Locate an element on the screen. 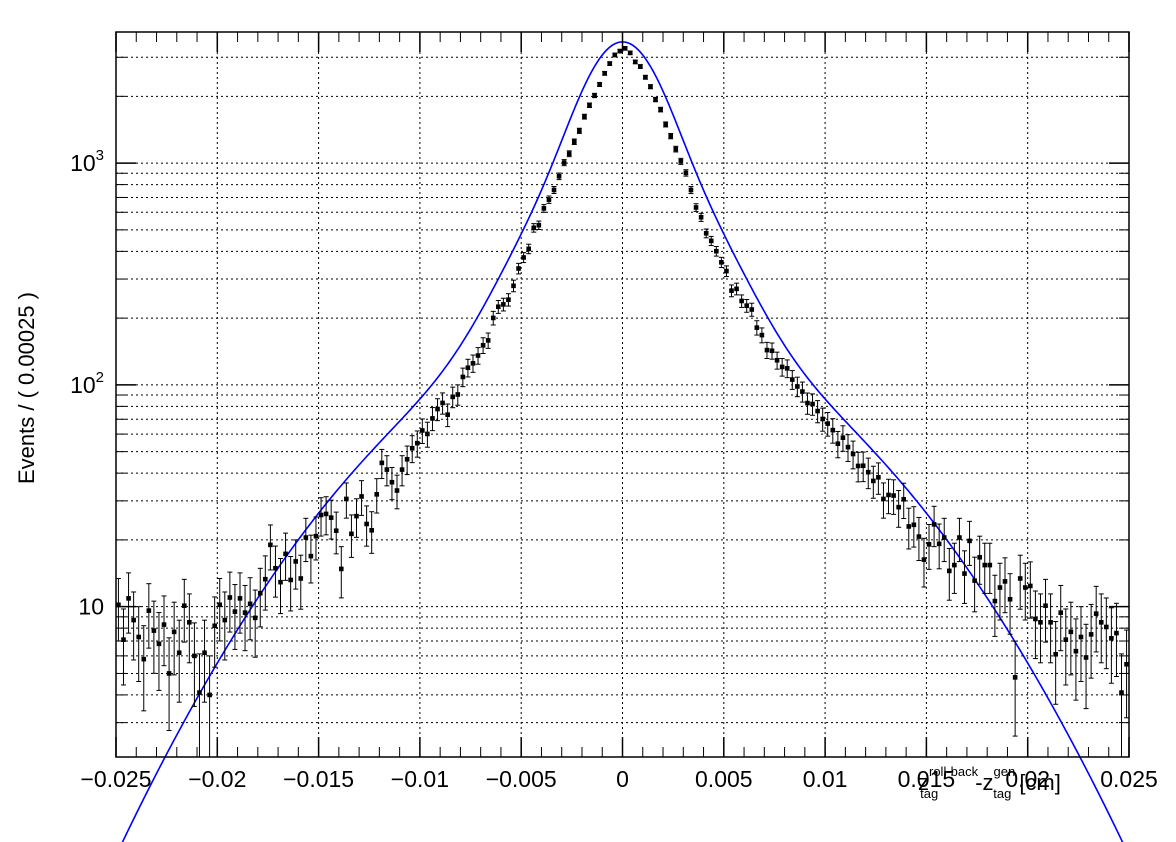  x-tick-label: 0.01 is located at coordinates (825, 779).